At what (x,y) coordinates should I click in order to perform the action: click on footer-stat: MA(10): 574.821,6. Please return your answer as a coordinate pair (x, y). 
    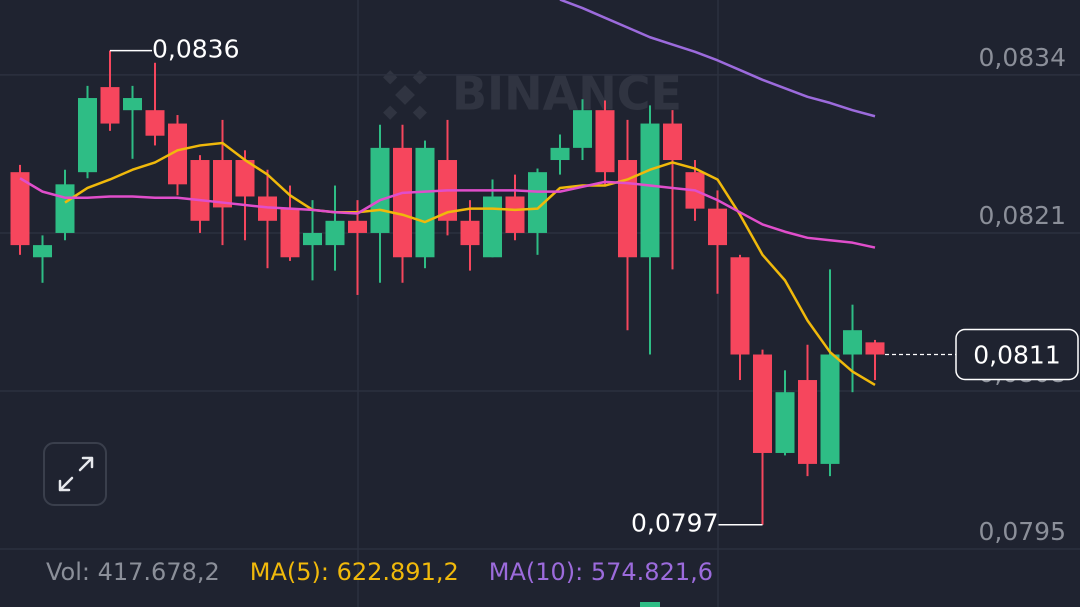
    Looking at the image, I should click on (601, 572).